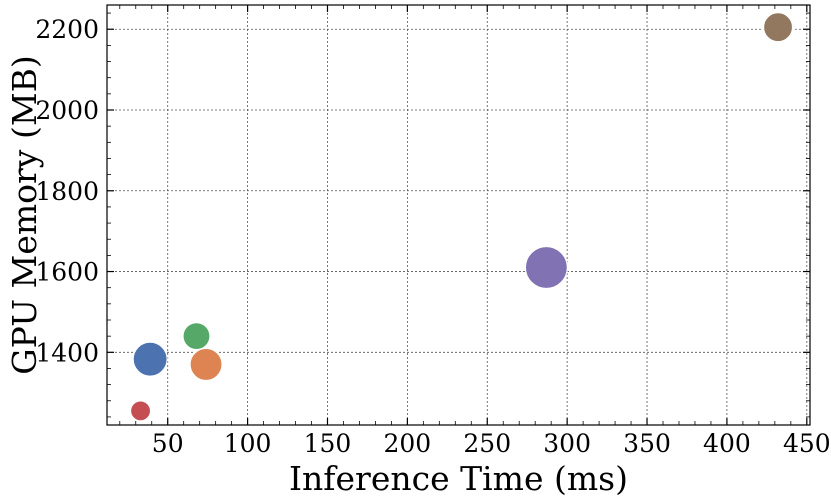 This screenshot has height=502, width=831. What do you see at coordinates (67, 110) in the screenshot?
I see `y-tick-label: 2000` at bounding box center [67, 110].